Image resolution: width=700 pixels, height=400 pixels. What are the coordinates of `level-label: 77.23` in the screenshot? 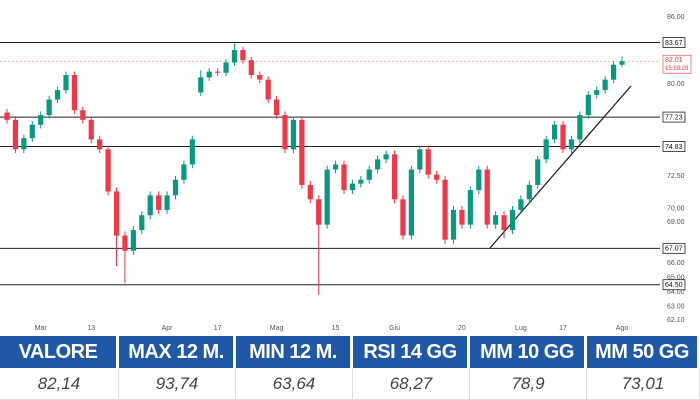 It's located at (674, 117).